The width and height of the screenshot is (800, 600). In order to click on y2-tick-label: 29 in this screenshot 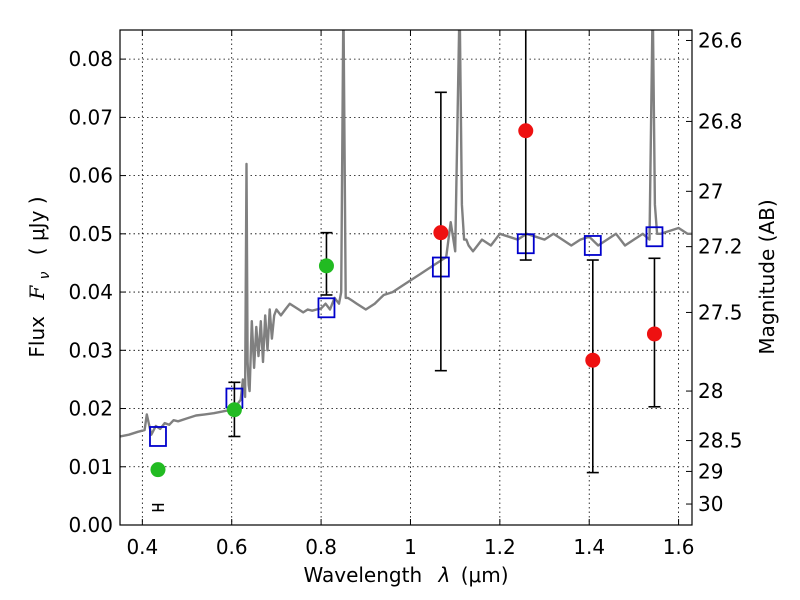, I will do `click(710, 471)`.